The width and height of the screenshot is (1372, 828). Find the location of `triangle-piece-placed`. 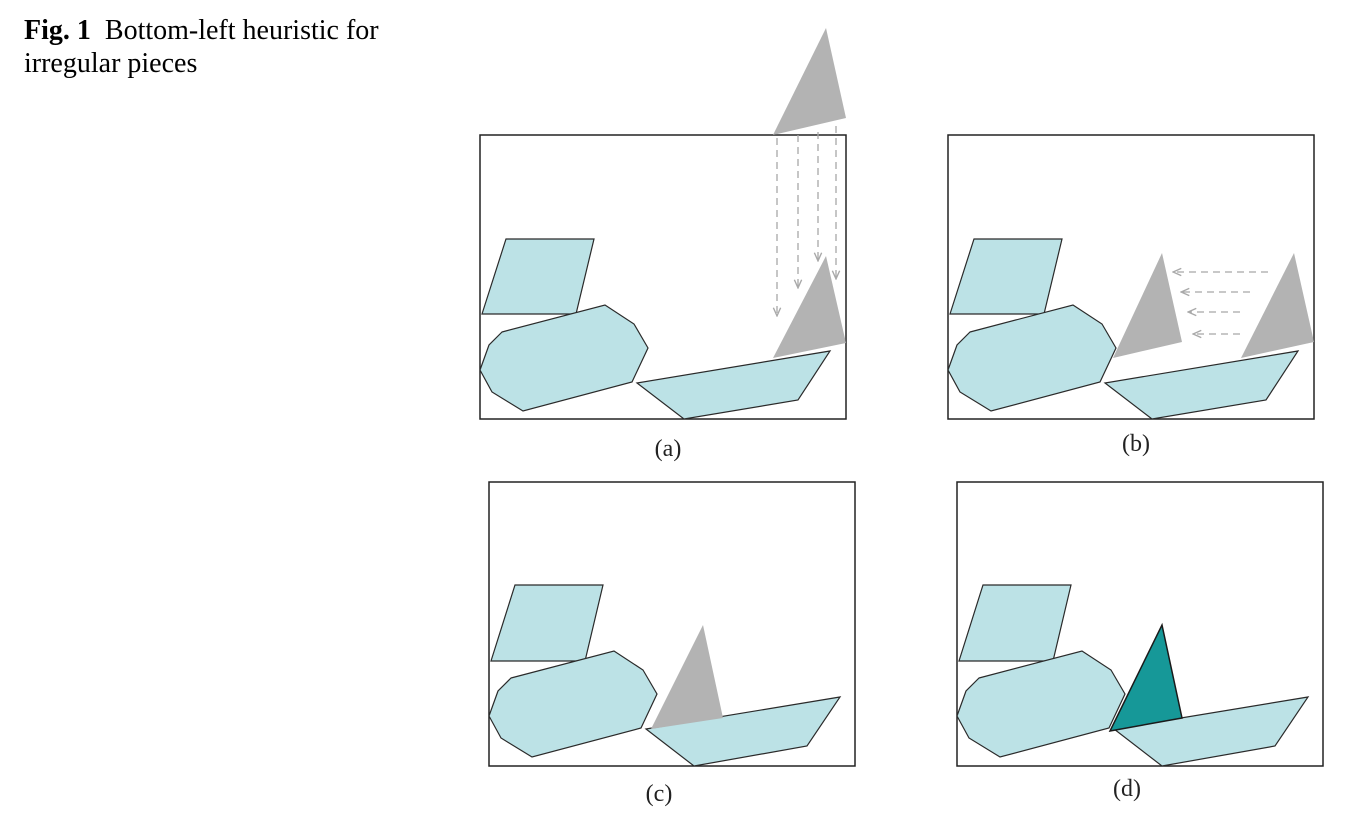

triangle-piece-placed is located at coordinates (1145, 677).